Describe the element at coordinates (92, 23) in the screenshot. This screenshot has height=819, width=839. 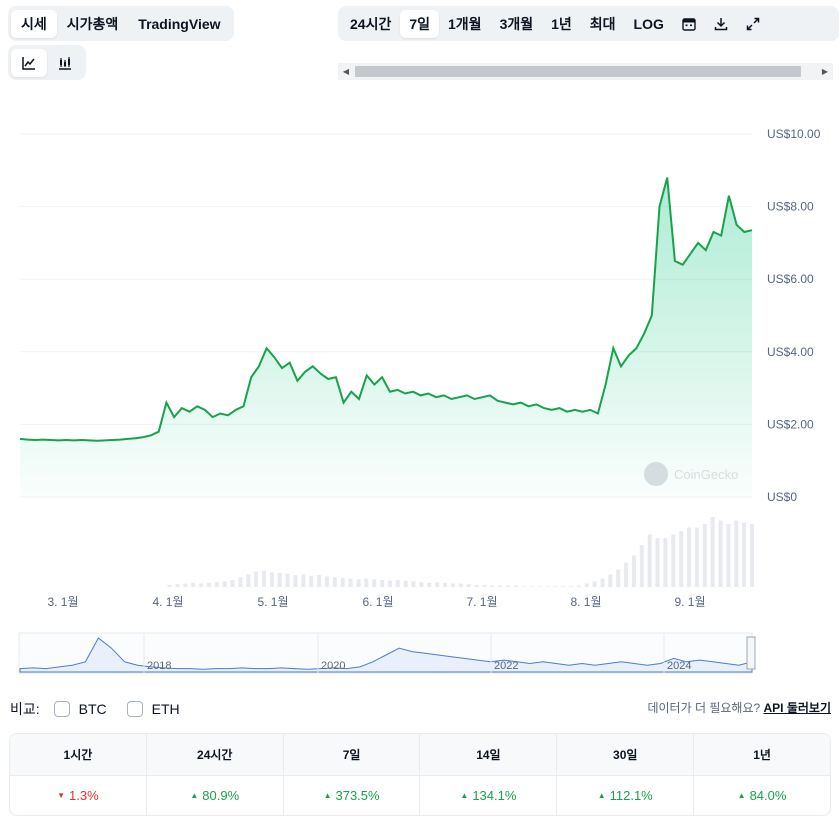
I see `tab-market-cap: 시가총액` at that location.